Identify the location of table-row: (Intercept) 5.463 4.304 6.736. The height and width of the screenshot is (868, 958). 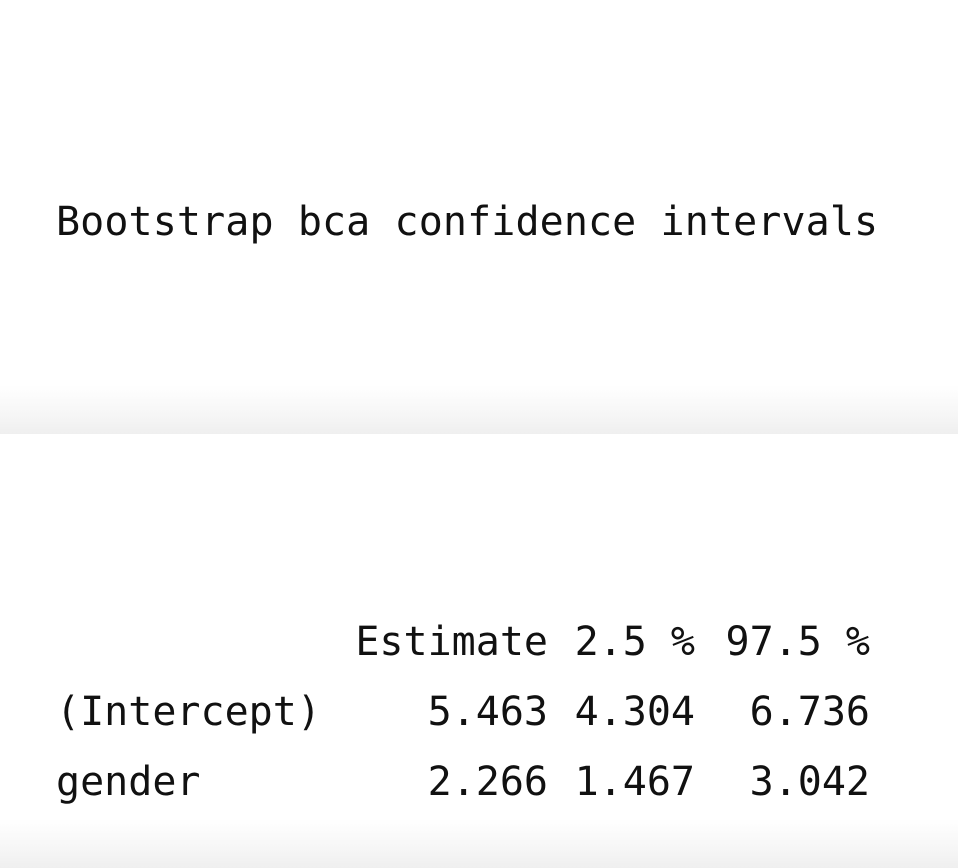
(463, 712).